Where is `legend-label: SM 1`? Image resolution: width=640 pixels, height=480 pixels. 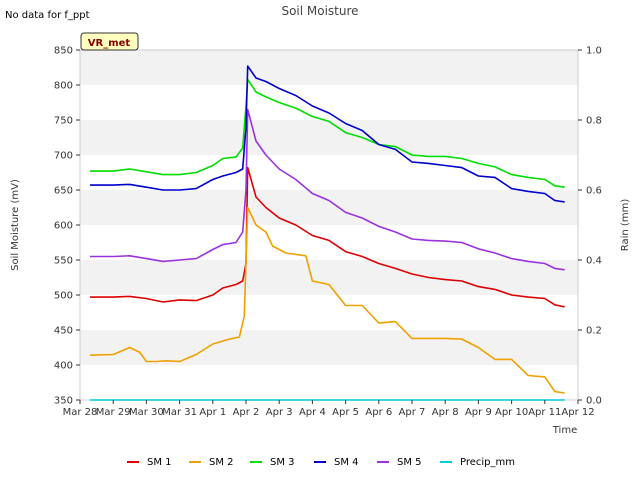
legend-label: SM 1 is located at coordinates (159, 462).